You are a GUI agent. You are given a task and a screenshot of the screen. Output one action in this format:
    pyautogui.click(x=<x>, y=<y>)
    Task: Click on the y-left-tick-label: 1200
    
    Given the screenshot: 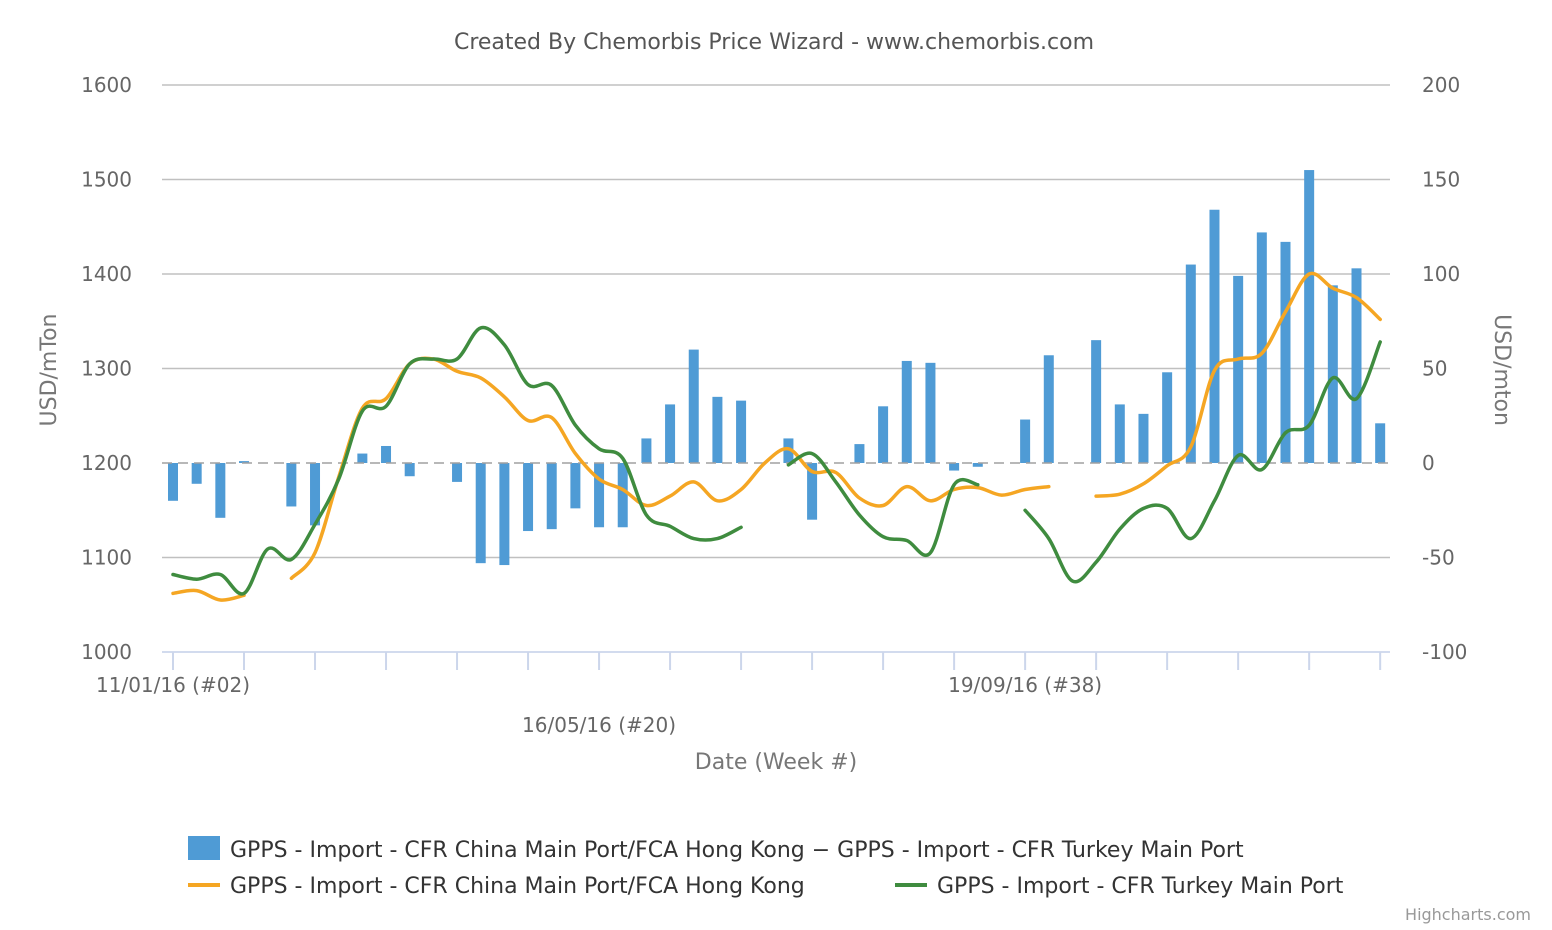 What is the action you would take?
    pyautogui.click(x=106, y=463)
    